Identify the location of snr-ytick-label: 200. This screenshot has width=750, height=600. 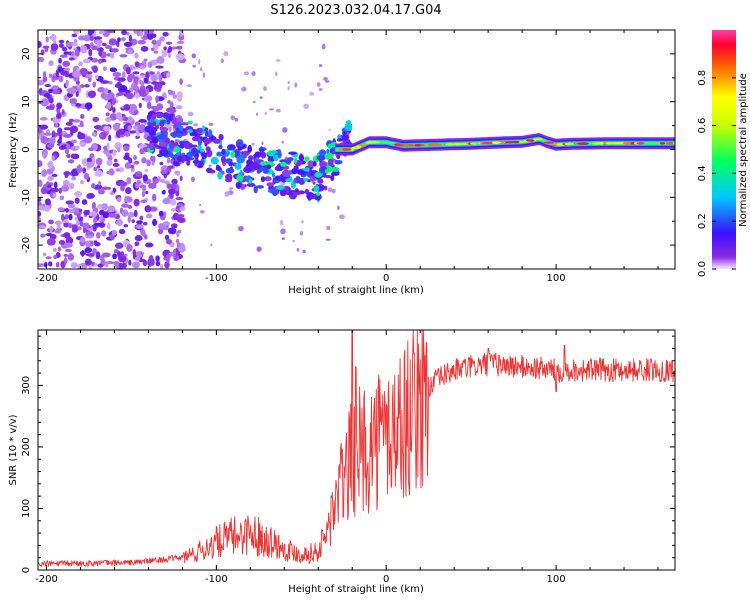
(26, 446).